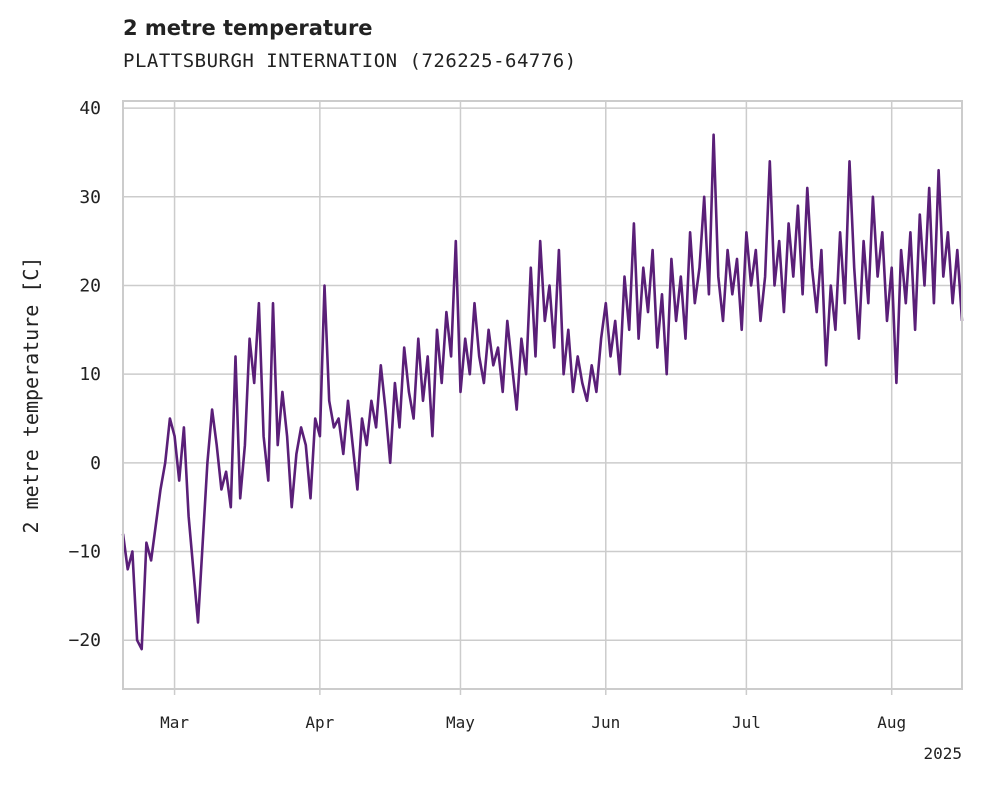 This screenshot has width=981, height=785. I want to click on x-tick-label: May, so click(460, 722).